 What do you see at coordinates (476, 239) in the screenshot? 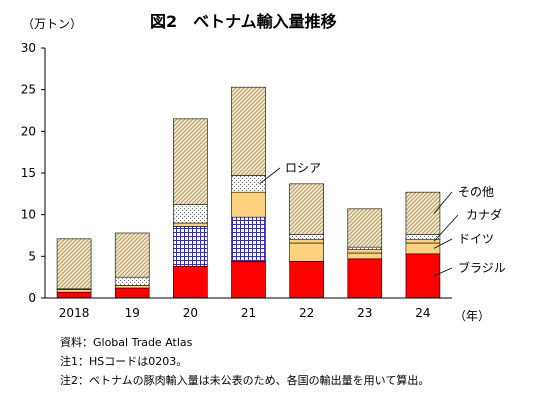
I see `series-label: ドイツ` at bounding box center [476, 239].